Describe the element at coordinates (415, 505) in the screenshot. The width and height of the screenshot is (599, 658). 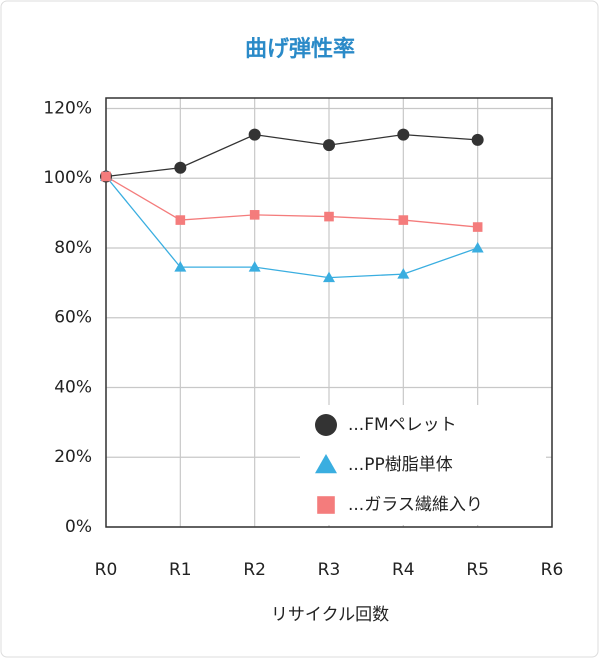
I see `legend-label: ...ガラス繊維入り` at that location.